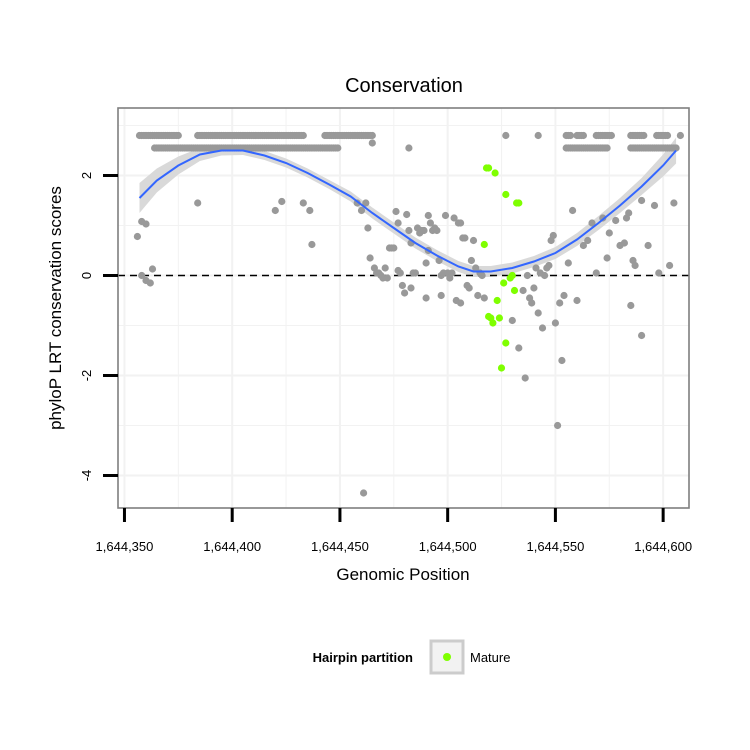  Describe the element at coordinates (555, 546) in the screenshot. I see `x-tick-label: 1,644,550` at that location.